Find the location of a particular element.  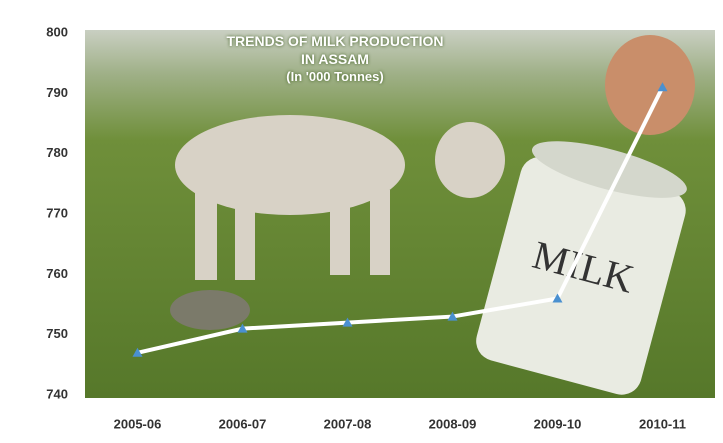

hand is located at coordinates (650, 85).